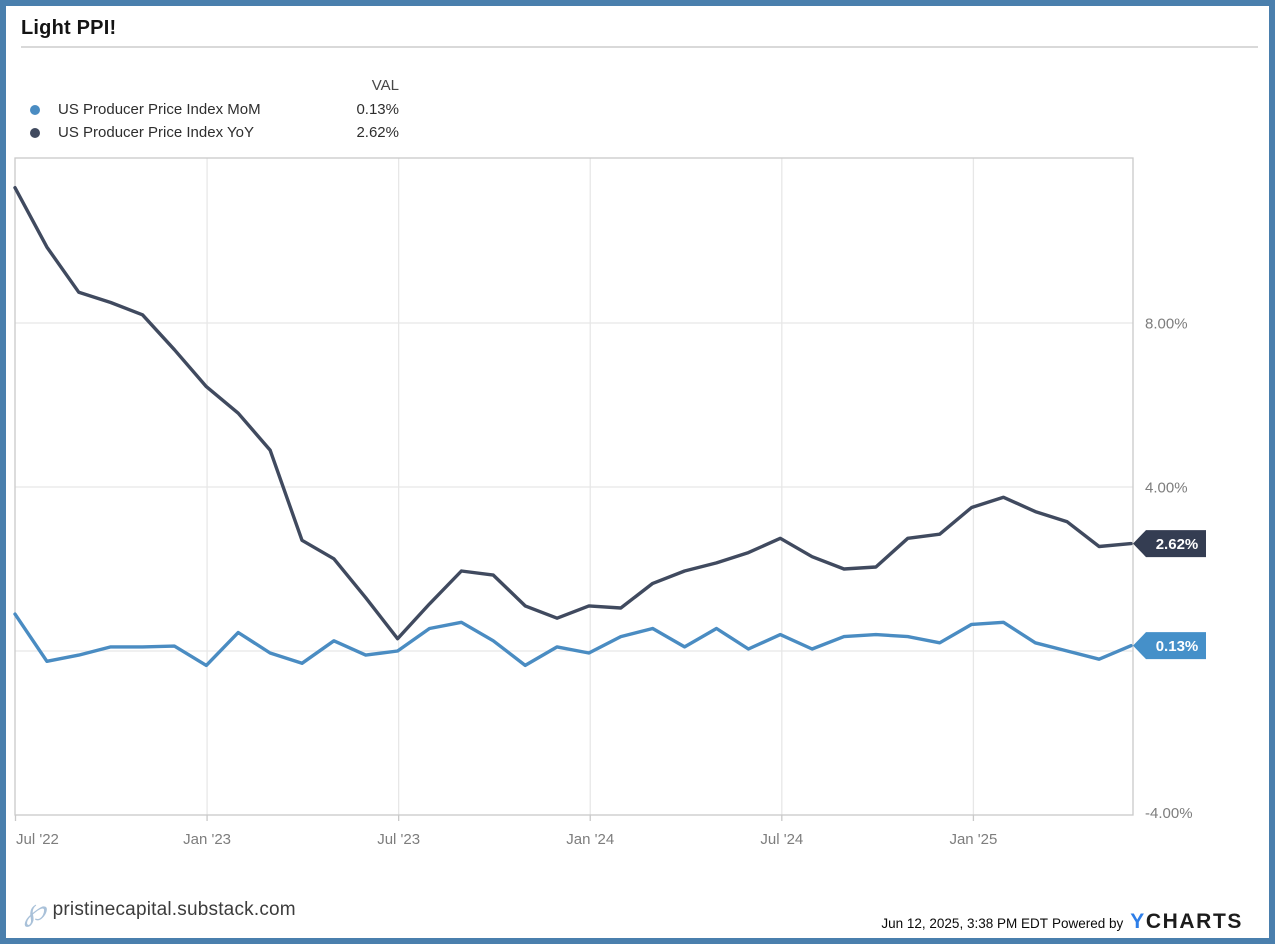 This screenshot has width=1275, height=944. What do you see at coordinates (590, 839) in the screenshot?
I see `x-axis-label: Jan '24` at bounding box center [590, 839].